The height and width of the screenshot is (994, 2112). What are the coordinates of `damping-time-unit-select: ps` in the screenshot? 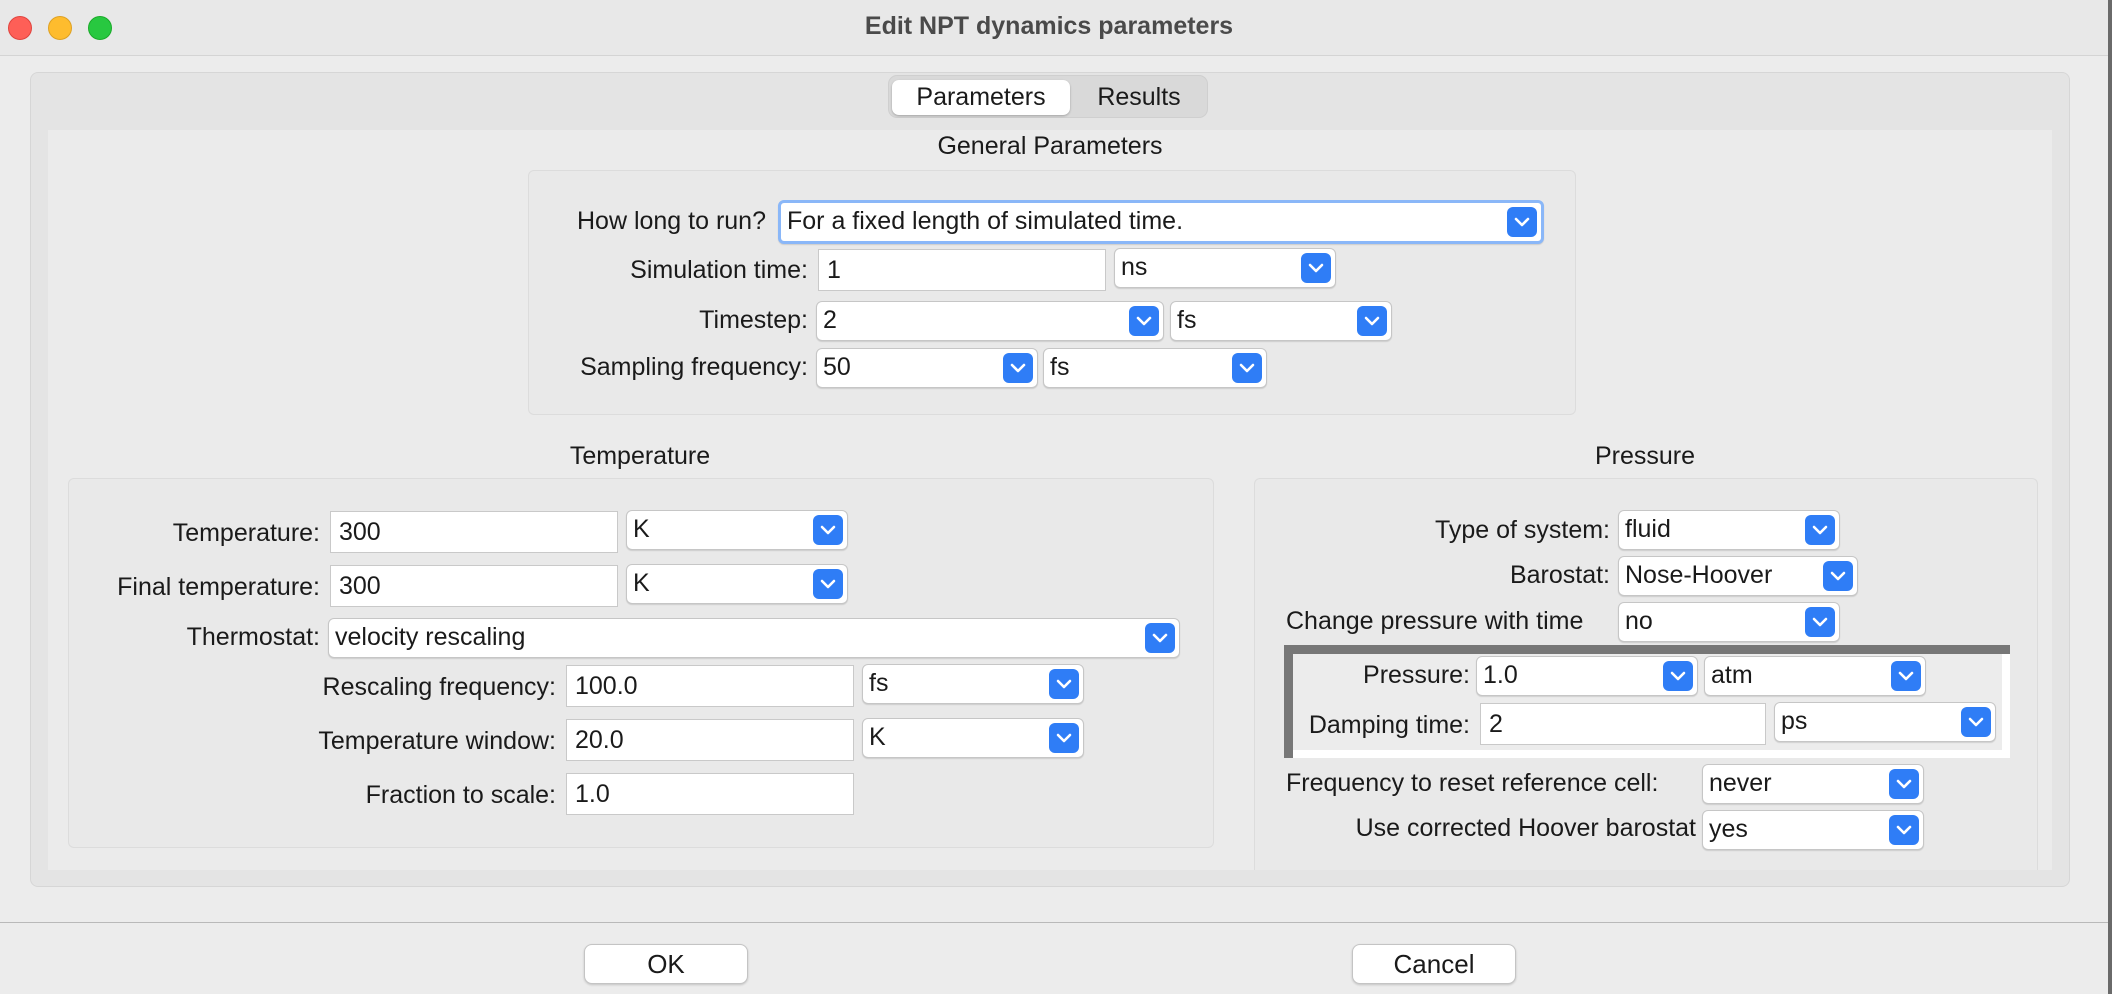 It's located at (1885, 722).